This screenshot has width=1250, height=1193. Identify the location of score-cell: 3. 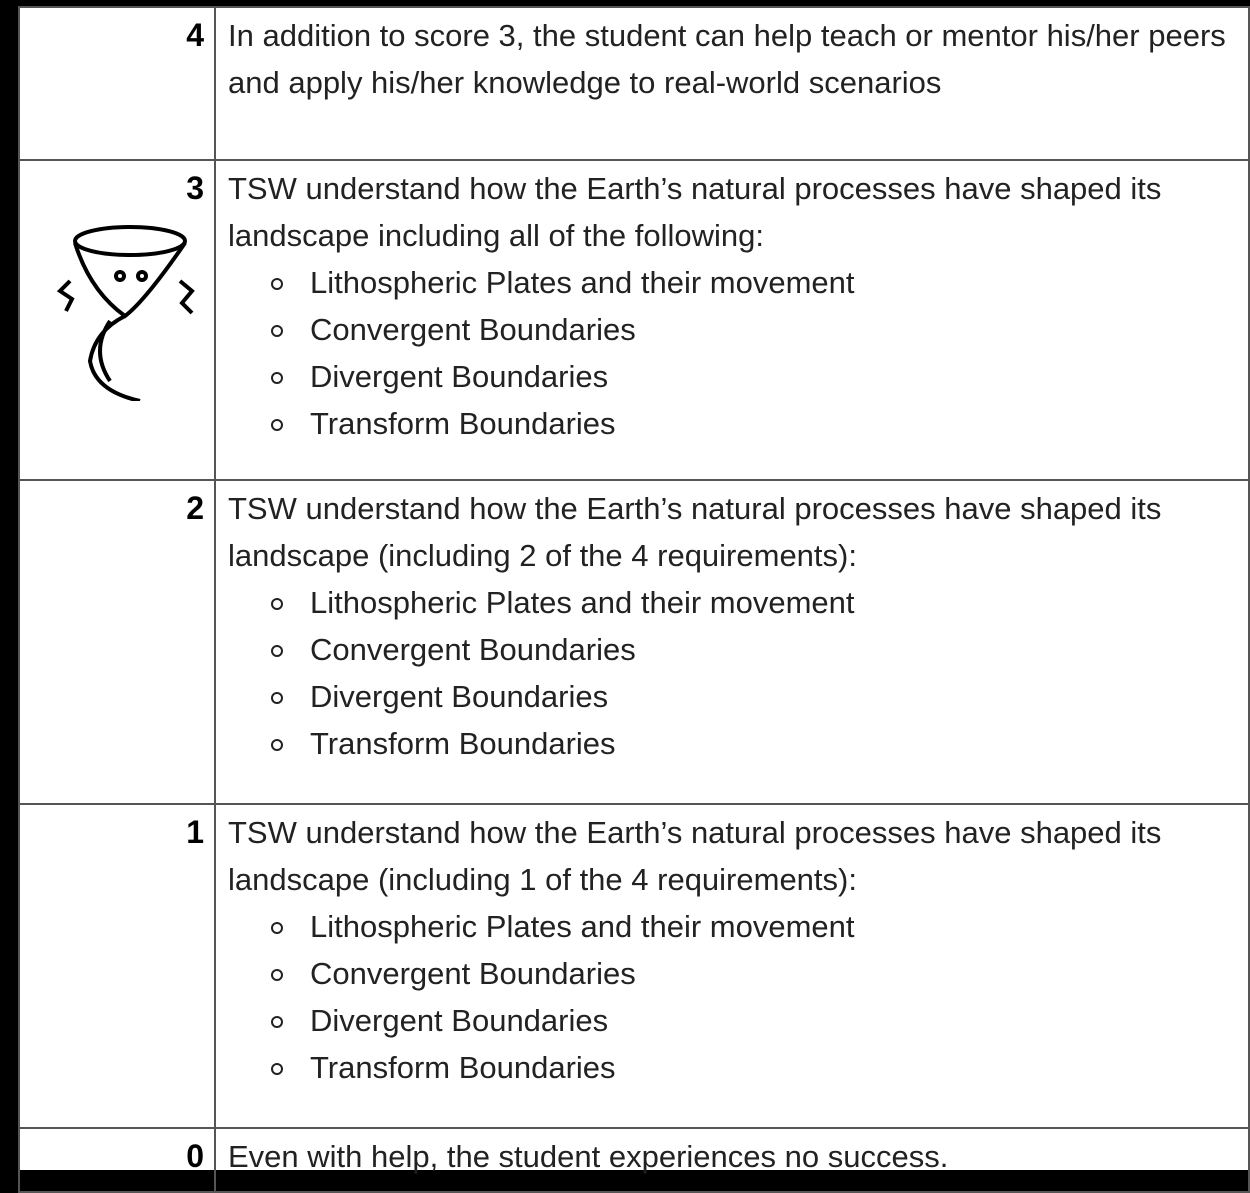
(117, 320).